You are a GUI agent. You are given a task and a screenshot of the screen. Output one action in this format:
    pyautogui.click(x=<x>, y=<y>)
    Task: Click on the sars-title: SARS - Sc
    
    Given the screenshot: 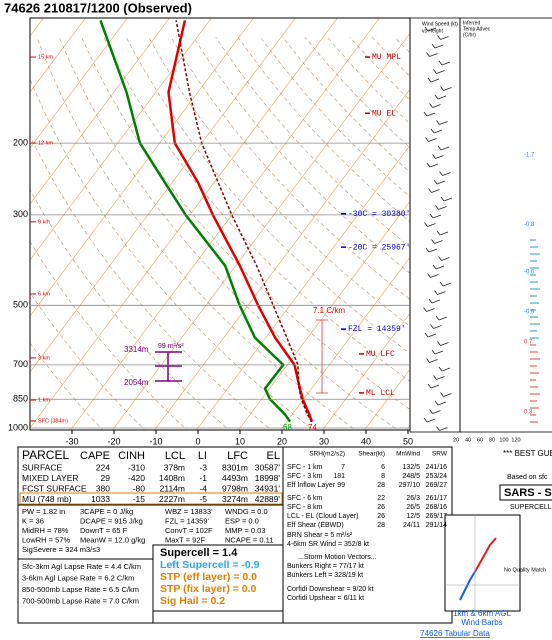 What is the action you would take?
    pyautogui.click(x=528, y=493)
    